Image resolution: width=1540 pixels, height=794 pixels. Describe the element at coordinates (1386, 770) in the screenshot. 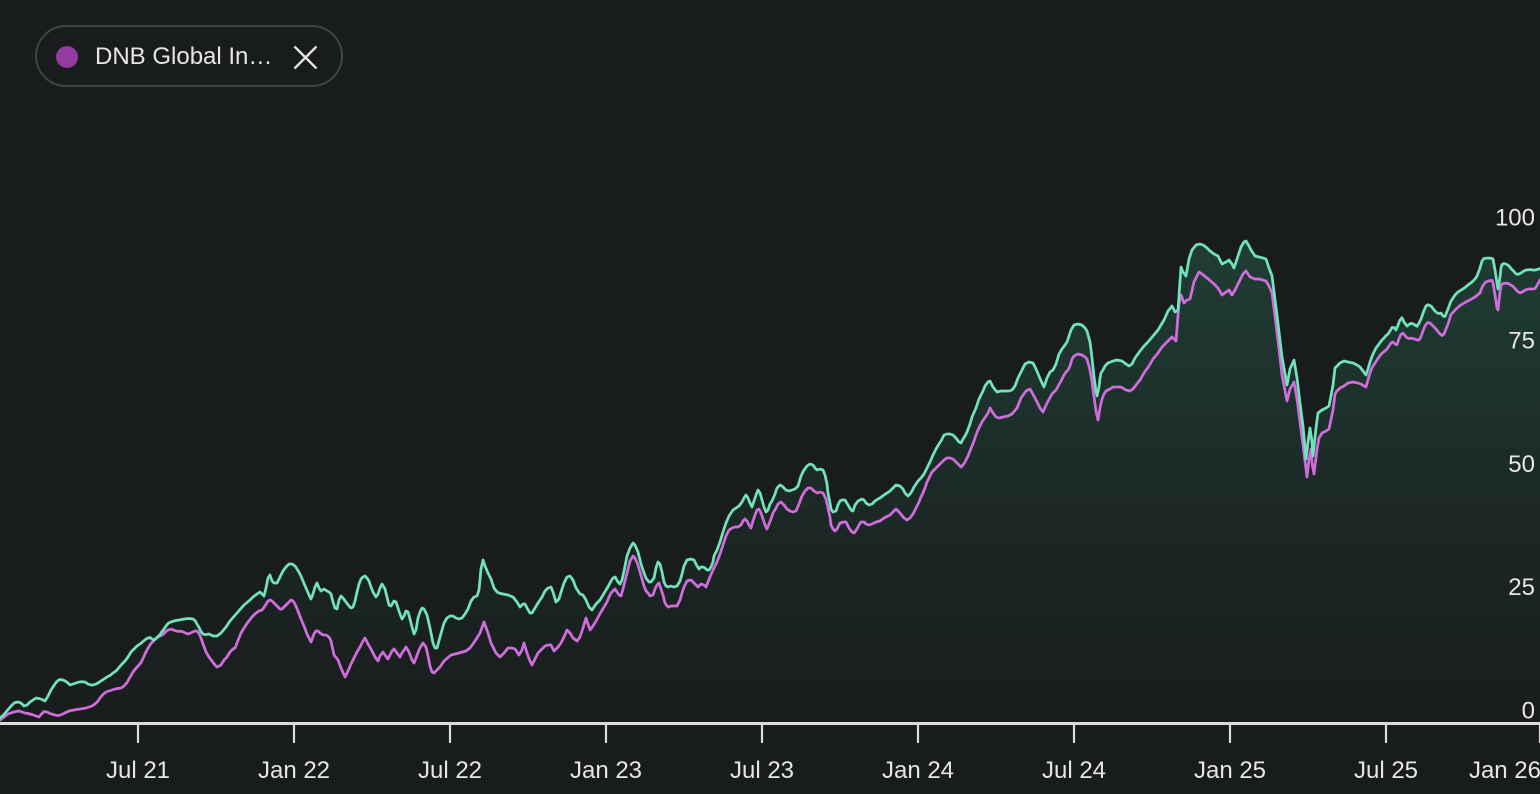

I see `svg-text: Jul 25` at that location.